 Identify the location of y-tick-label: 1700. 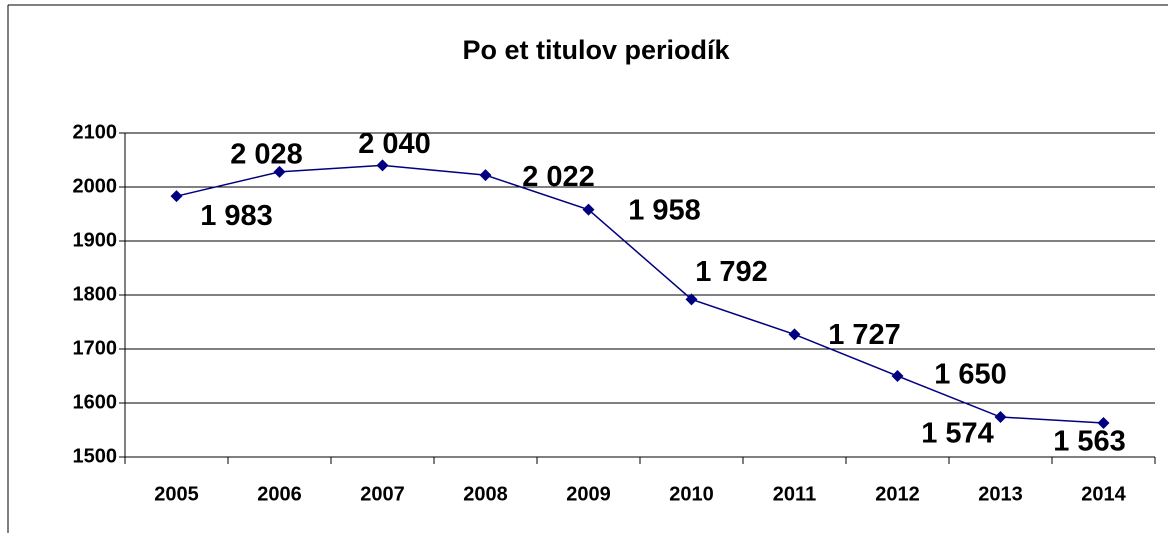
(95, 348).